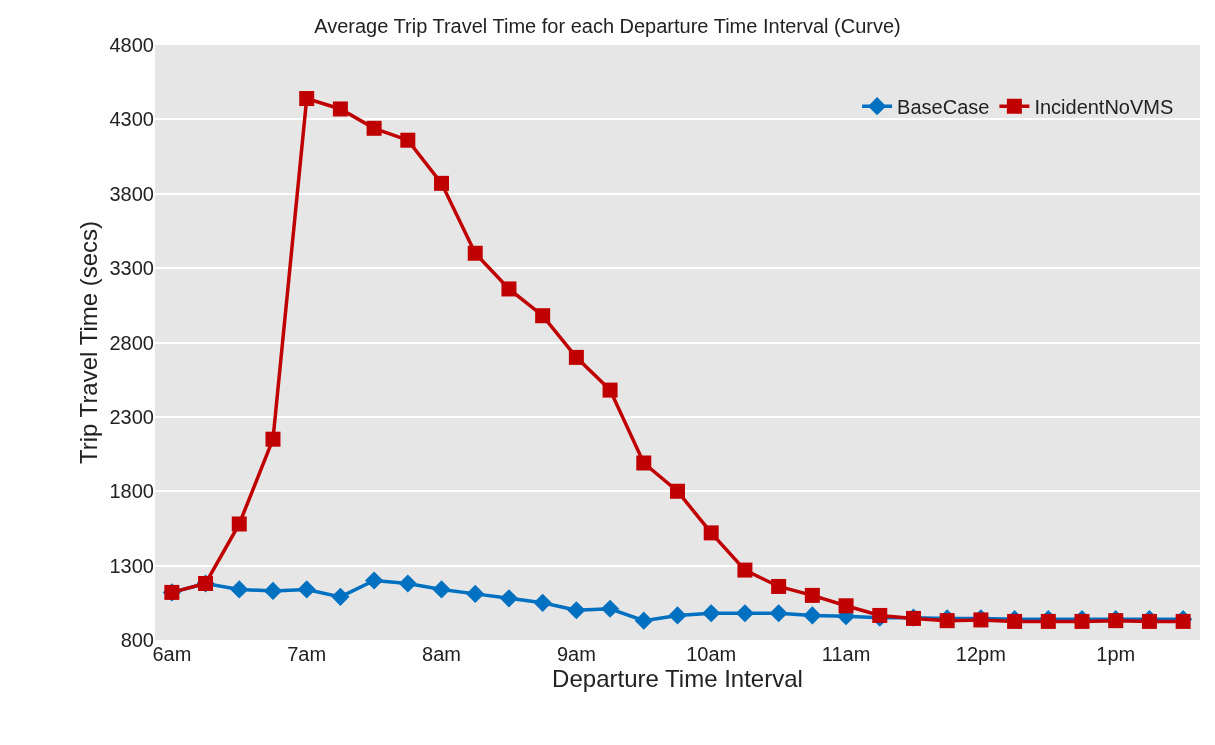 The image size is (1215, 745). I want to click on x-axis-title: Departure Time Interval, so click(677, 678).